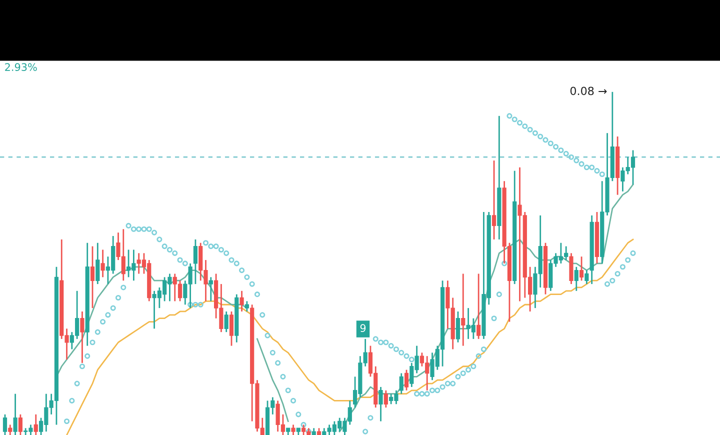  Describe the element at coordinates (21, 67) in the screenshot. I see `text: 2.93%` at that location.